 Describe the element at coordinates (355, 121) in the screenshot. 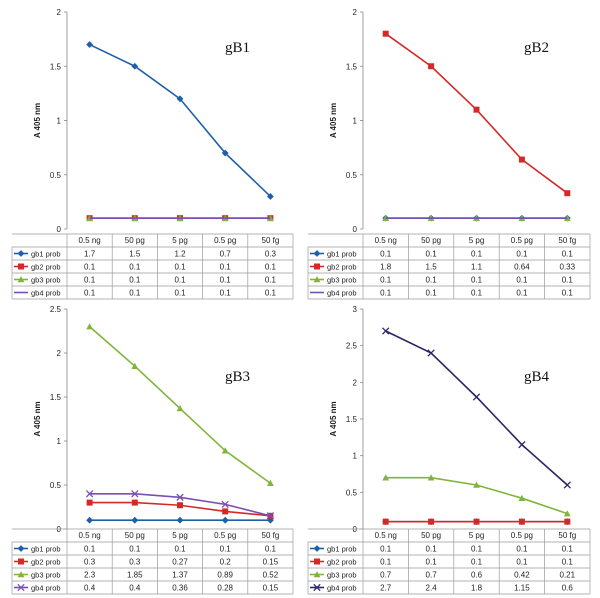

I see `y-tick-label: 1` at that location.